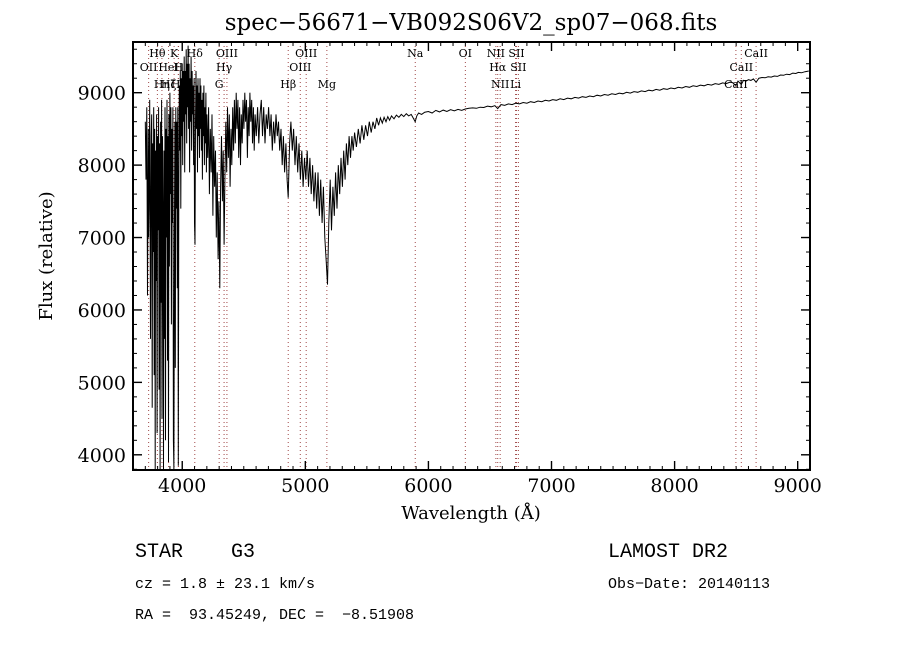 This screenshot has height=649, width=900. I want to click on spectral-line-label: Hγ, so click(224, 67).